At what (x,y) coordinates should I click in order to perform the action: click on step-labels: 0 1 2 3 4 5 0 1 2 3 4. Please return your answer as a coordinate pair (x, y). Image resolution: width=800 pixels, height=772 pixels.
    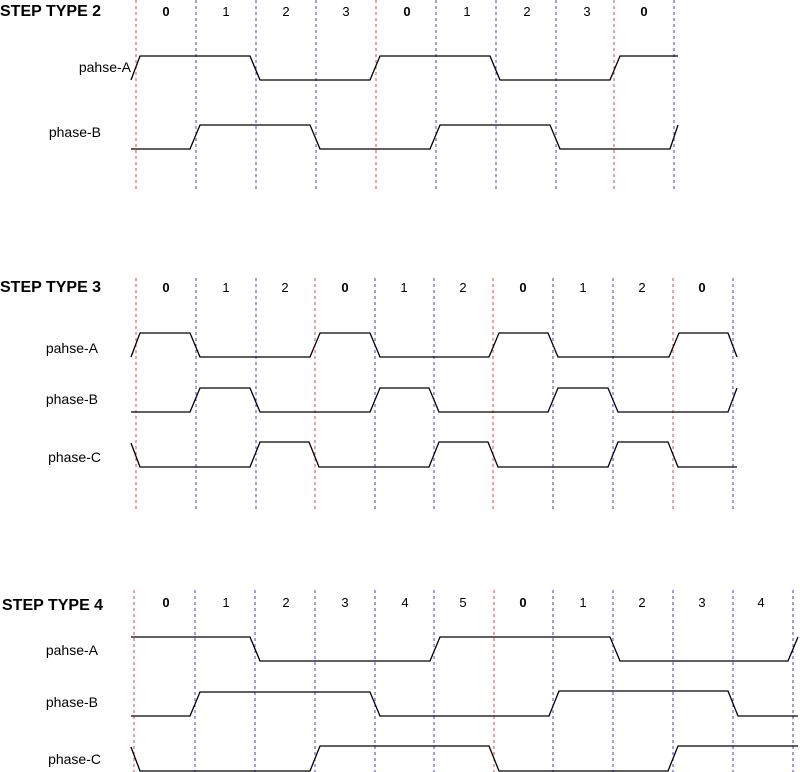
    Looking at the image, I should click on (463, 602).